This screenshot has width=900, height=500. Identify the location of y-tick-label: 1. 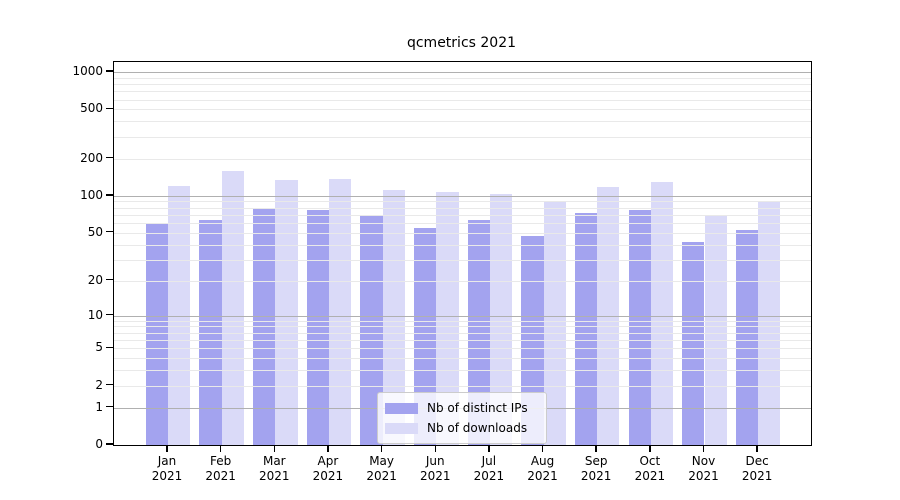
(99, 406).